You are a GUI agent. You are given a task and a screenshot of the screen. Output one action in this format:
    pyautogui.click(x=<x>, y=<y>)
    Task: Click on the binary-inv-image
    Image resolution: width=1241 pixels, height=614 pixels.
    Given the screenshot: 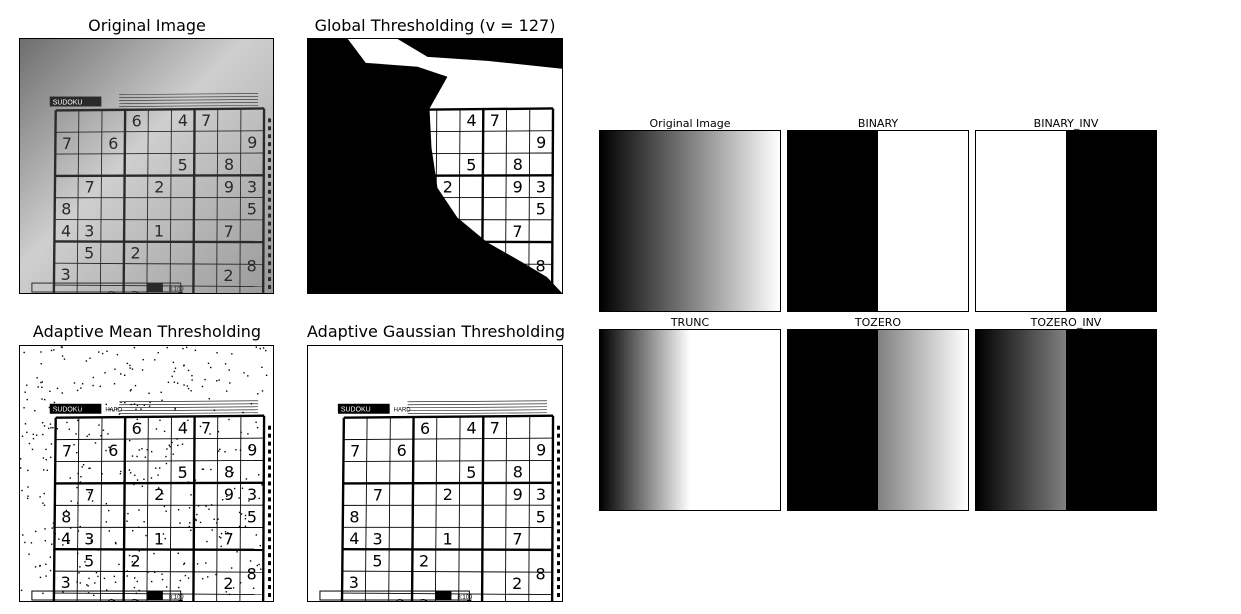 What is the action you would take?
    pyautogui.click(x=1066, y=221)
    